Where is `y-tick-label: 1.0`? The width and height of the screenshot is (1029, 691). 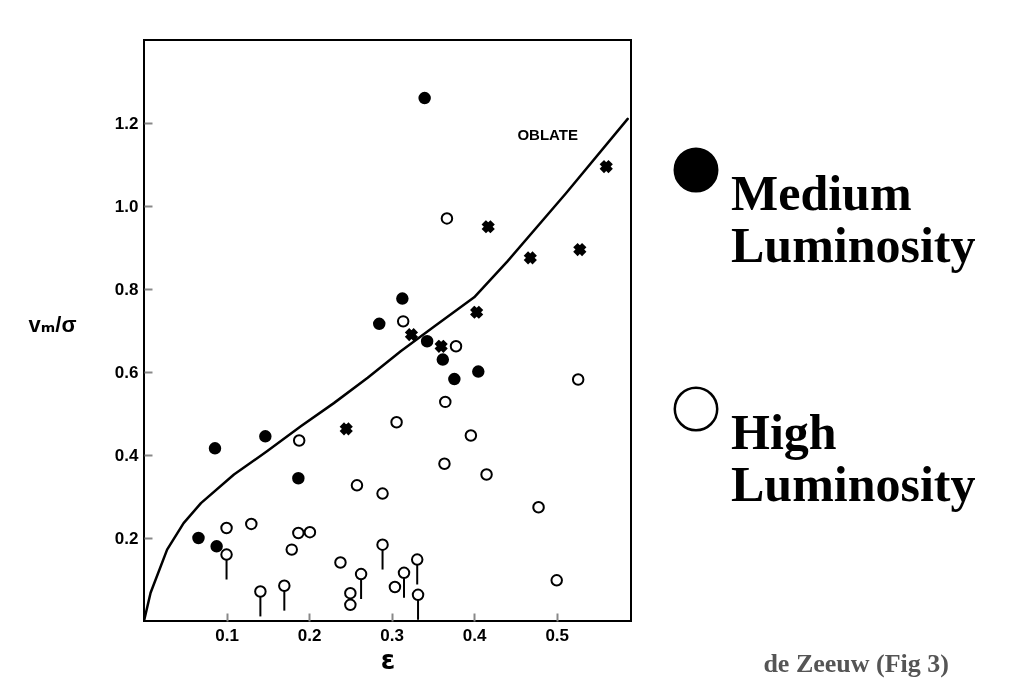 y-tick-label: 1.0 is located at coordinates (126, 206).